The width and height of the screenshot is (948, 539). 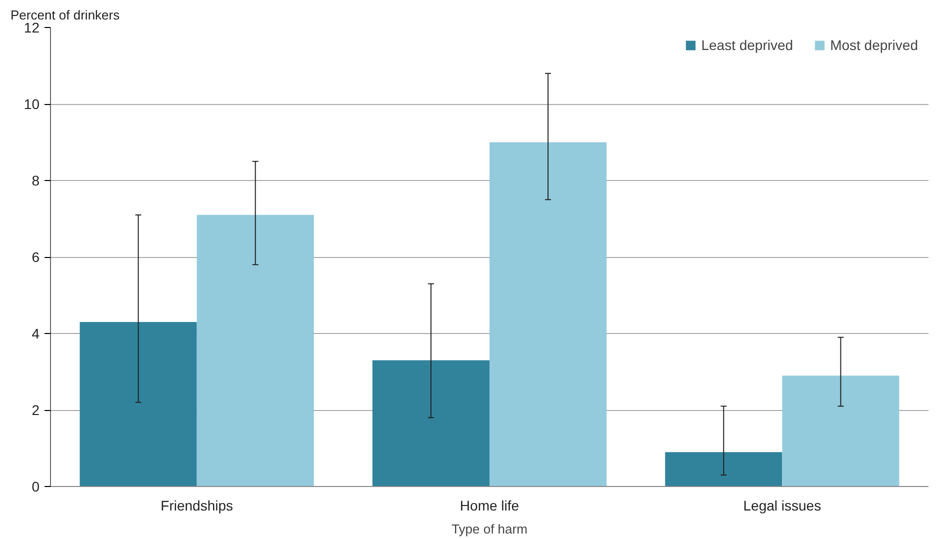 What do you see at coordinates (782, 506) in the screenshot?
I see `x-tick-label: Legal issues` at bounding box center [782, 506].